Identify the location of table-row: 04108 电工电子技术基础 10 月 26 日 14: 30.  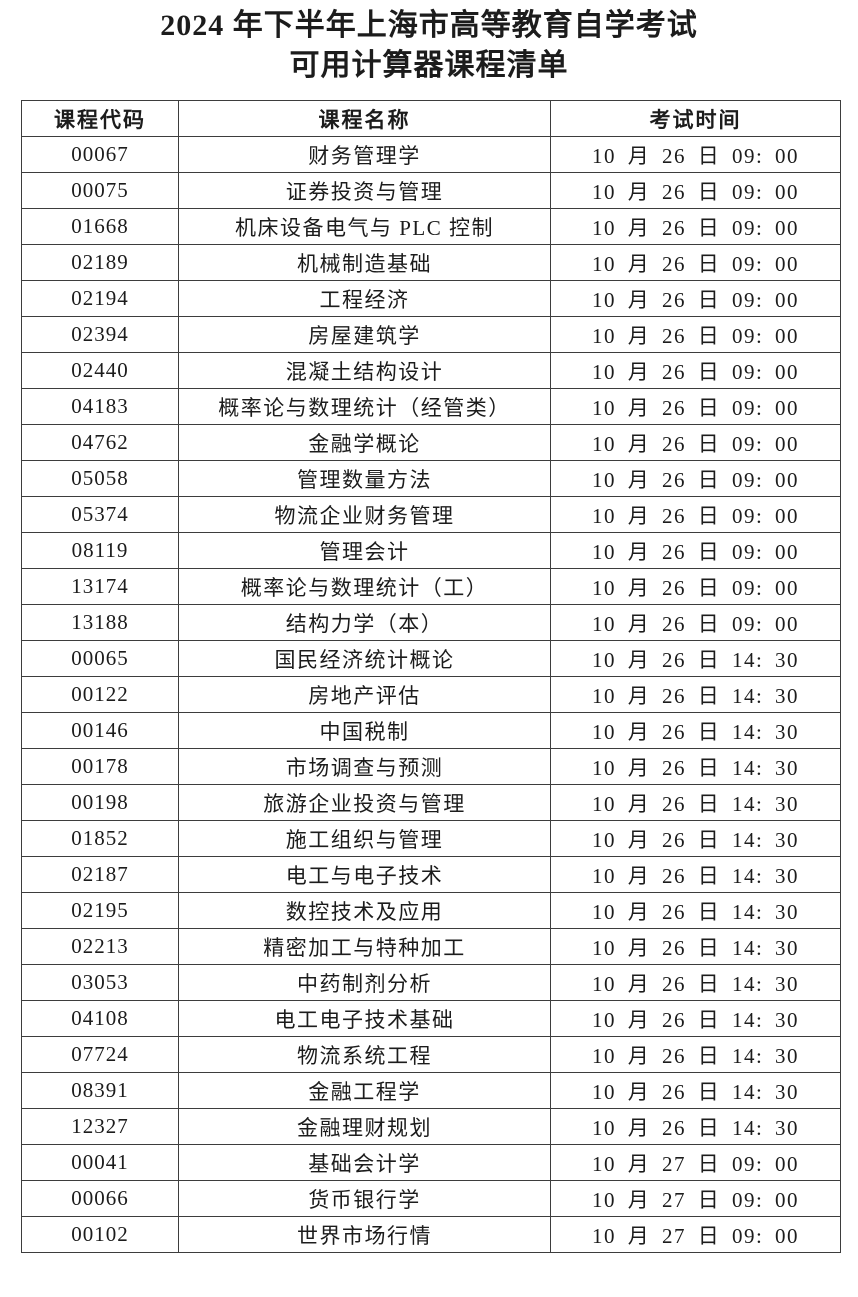
(431, 1018).